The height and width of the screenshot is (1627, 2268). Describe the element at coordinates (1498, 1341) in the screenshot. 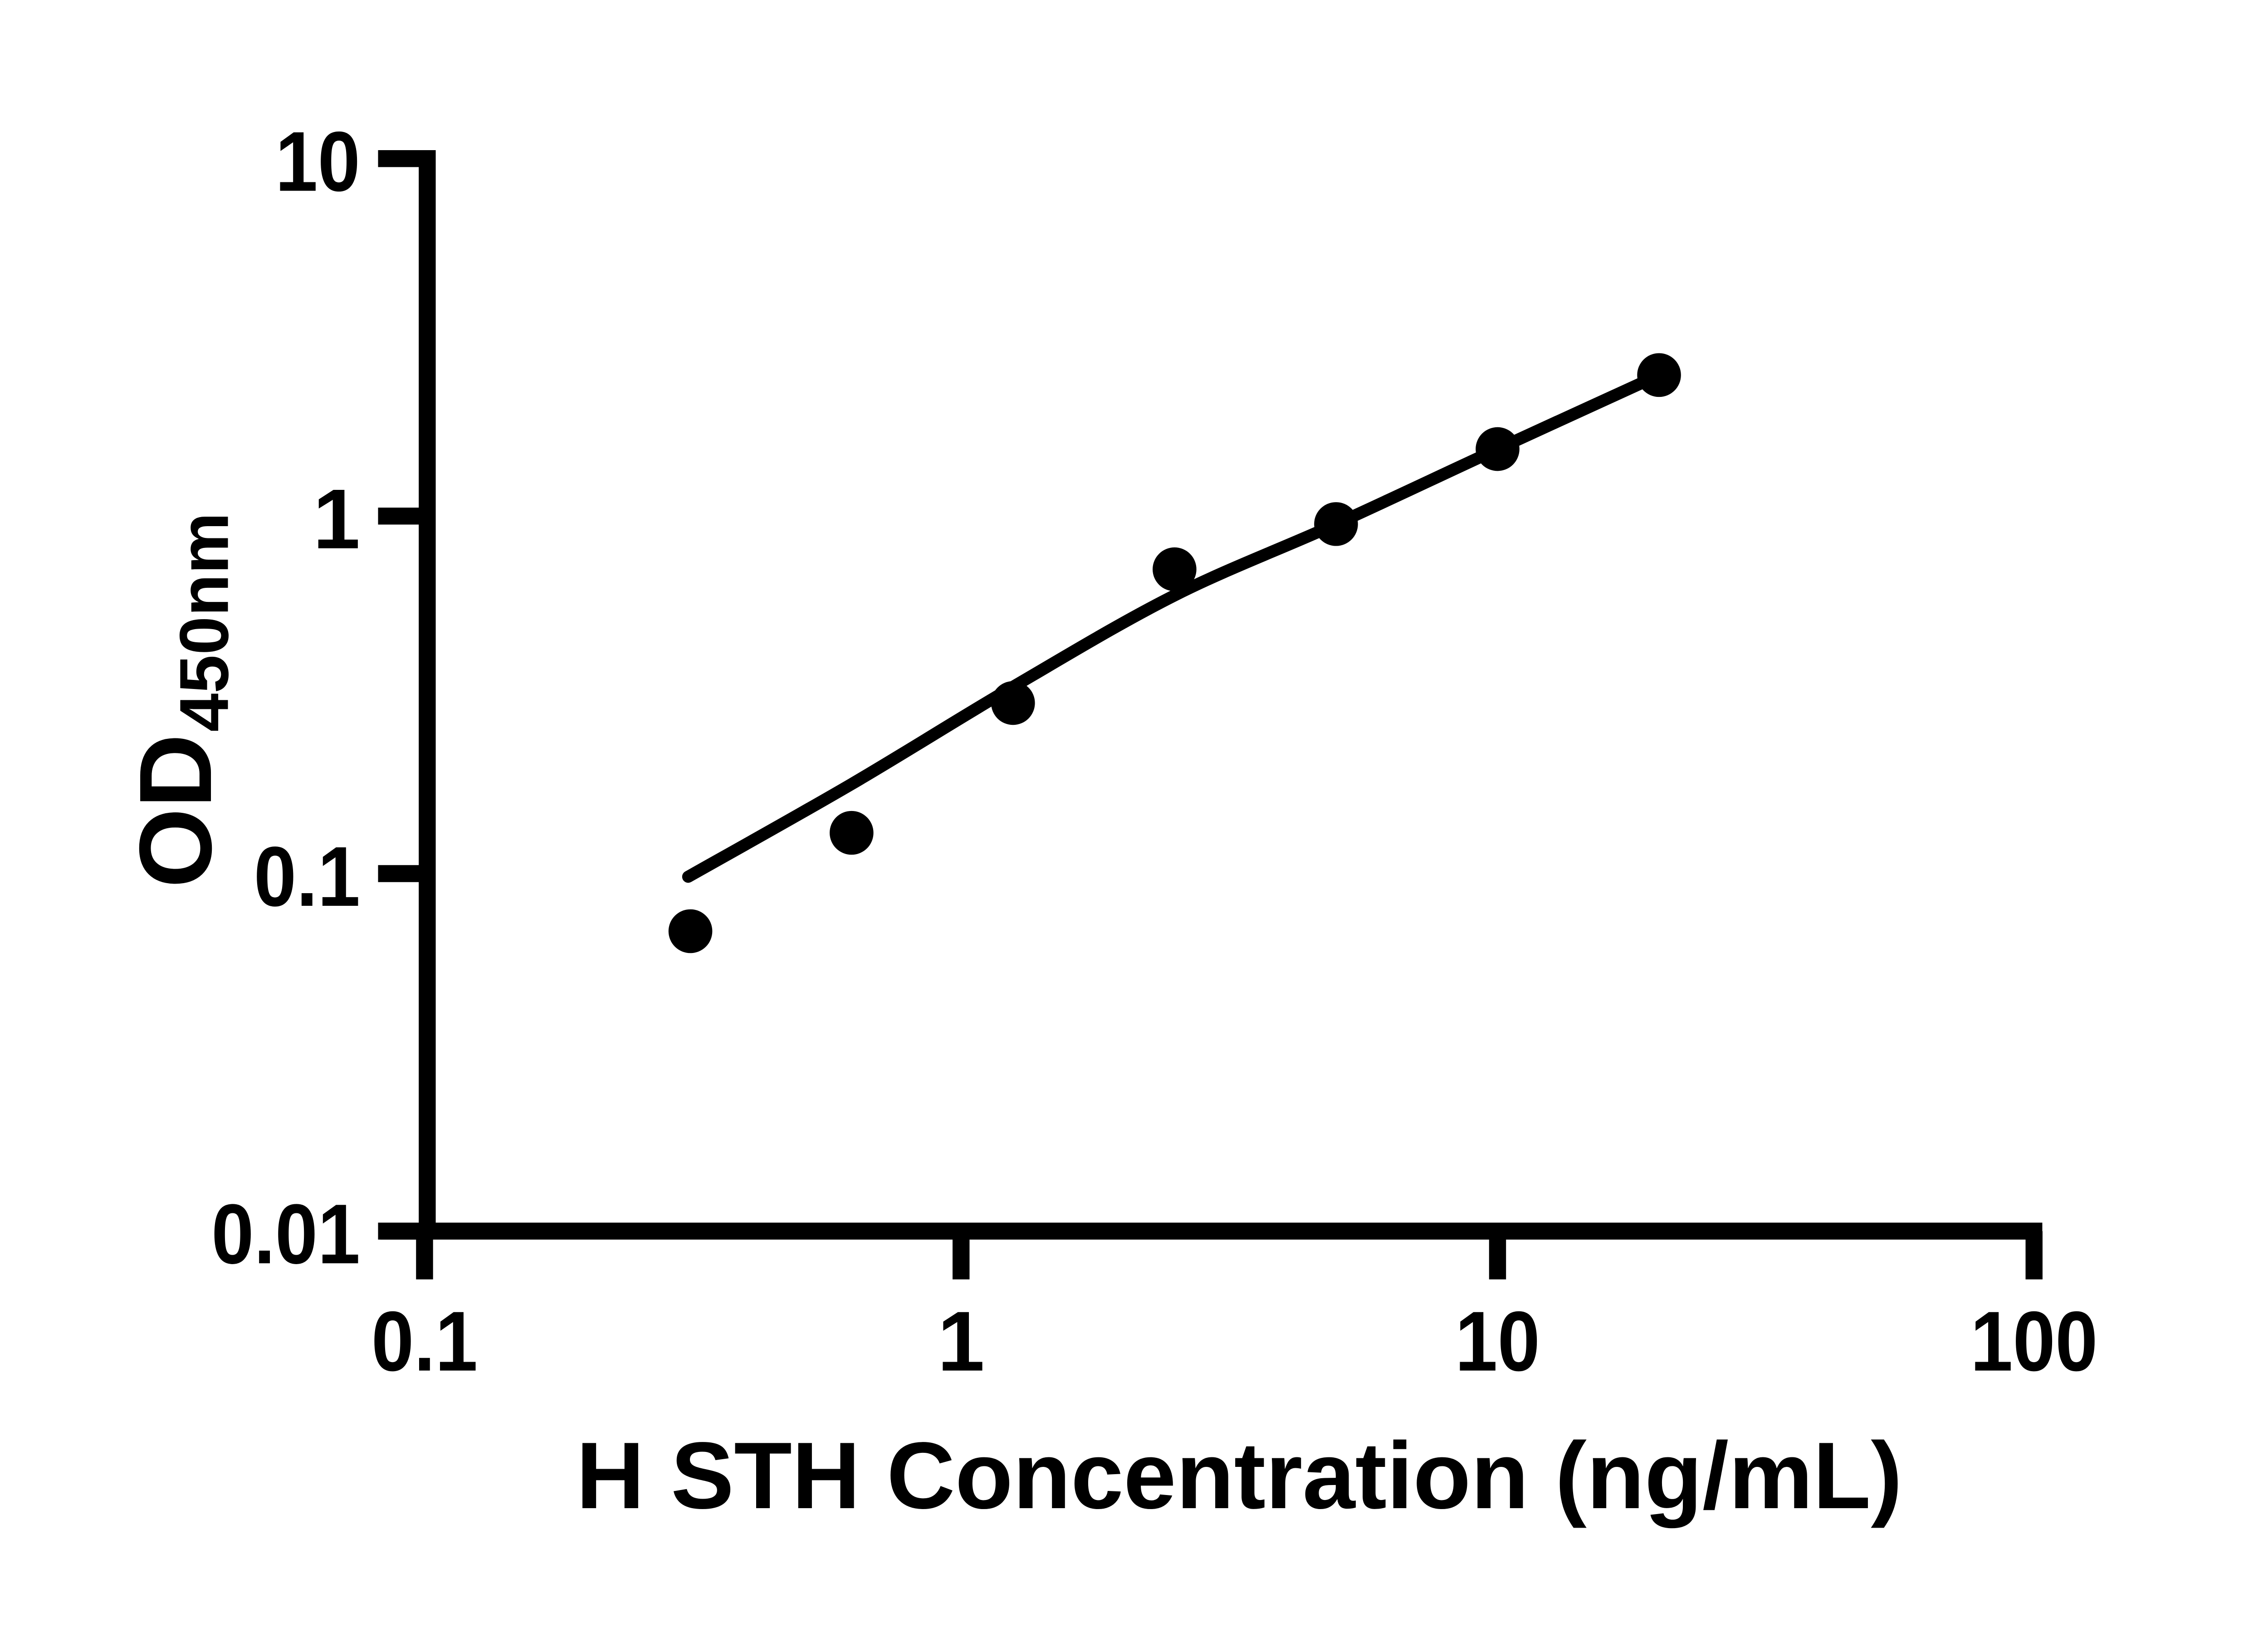

I see `x-tick-label: 10` at that location.